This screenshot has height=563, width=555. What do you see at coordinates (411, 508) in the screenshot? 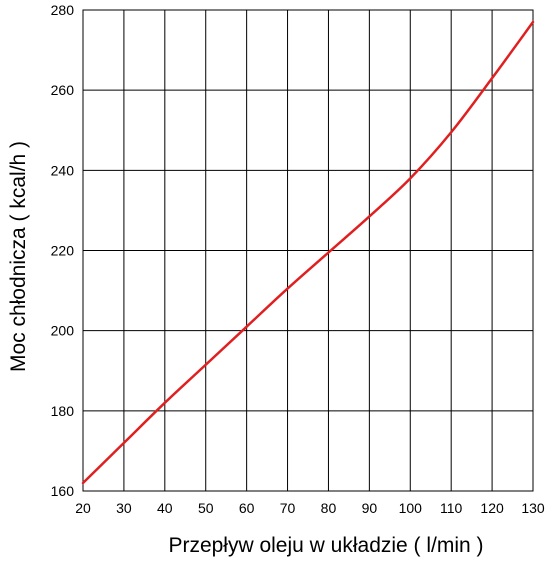
I see `x-tick-label: 100` at bounding box center [411, 508].